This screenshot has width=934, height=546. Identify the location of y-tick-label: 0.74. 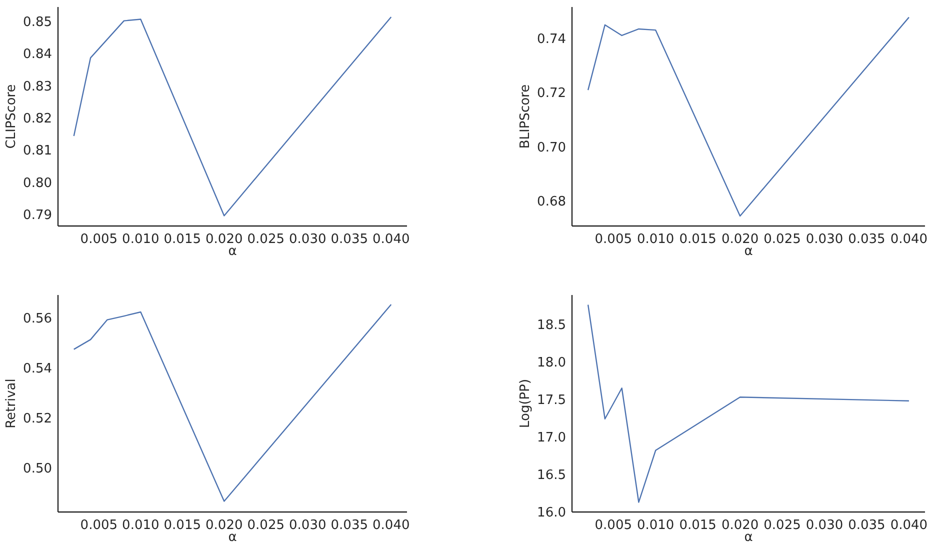
(551, 39).